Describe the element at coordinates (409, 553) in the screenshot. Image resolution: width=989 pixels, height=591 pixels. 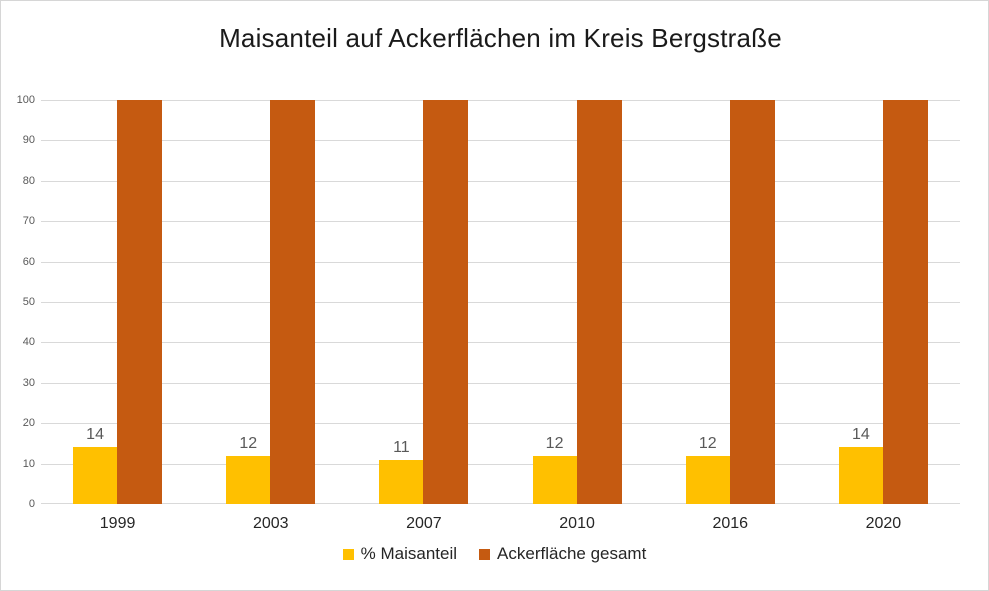
I see `legend-label-maisanteil: % Maisanteil` at that location.